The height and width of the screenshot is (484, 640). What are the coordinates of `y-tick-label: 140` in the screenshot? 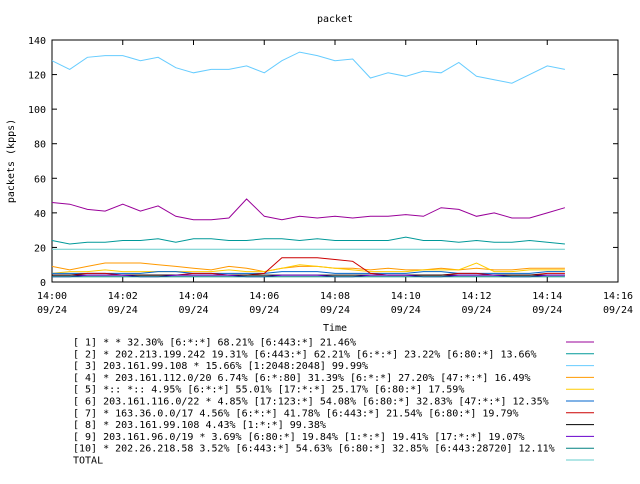 It's located at (37, 41).